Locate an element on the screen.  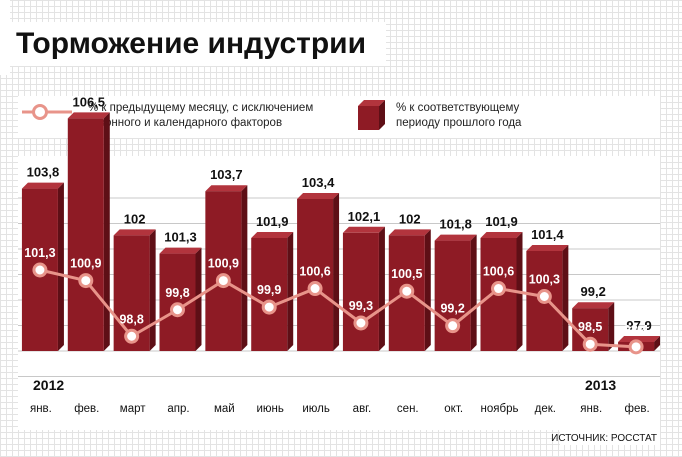
bar-value-label: 103,8 is located at coordinates (43, 172).